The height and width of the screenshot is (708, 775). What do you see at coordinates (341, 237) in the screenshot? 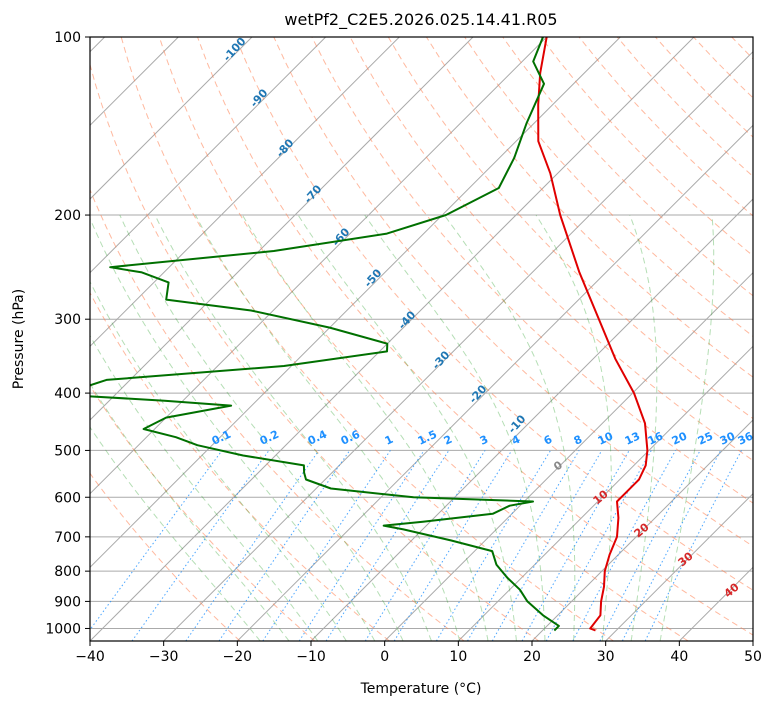
I see `dry-adiabat-label: -60` at bounding box center [341, 237].